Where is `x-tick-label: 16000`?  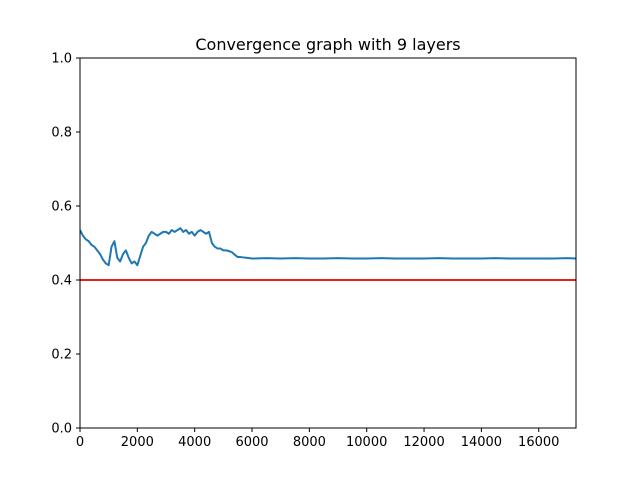 x-tick-label: 16000 is located at coordinates (538, 442).